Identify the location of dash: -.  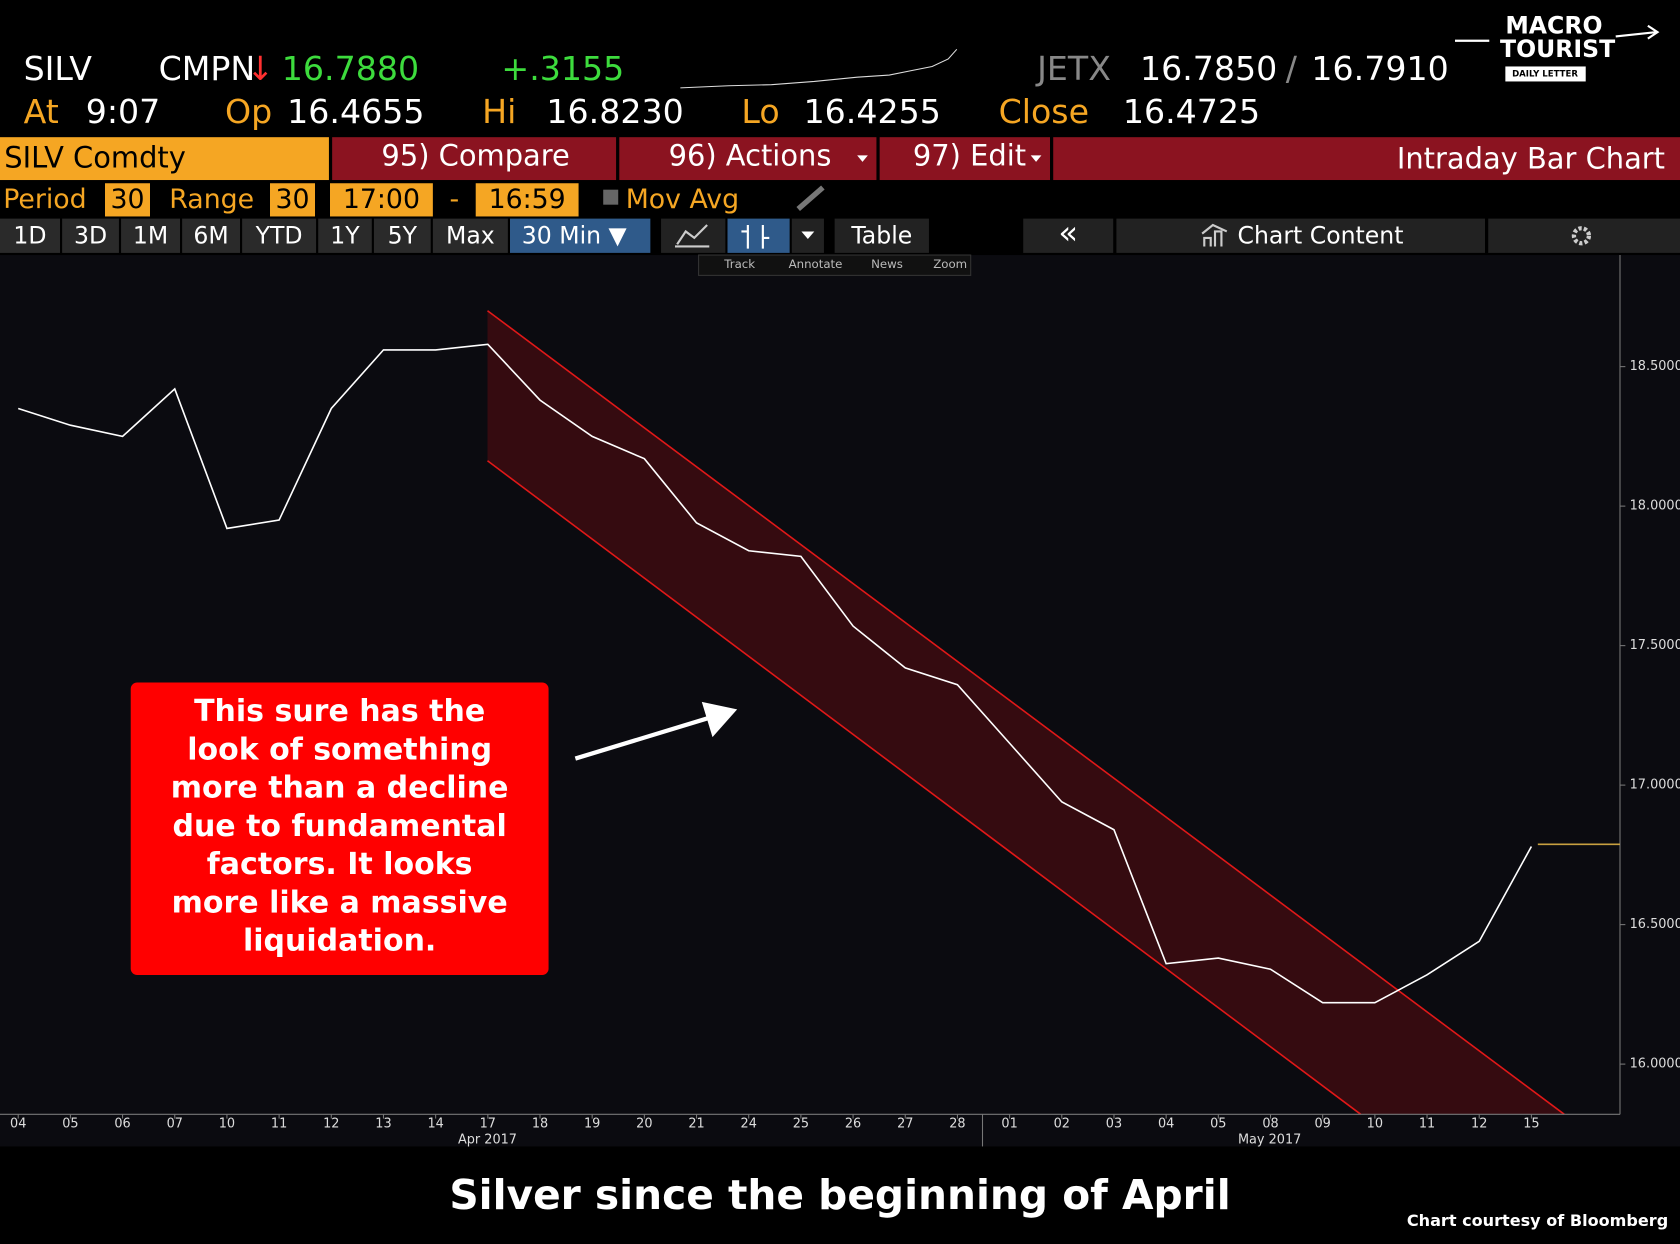
(454, 199).